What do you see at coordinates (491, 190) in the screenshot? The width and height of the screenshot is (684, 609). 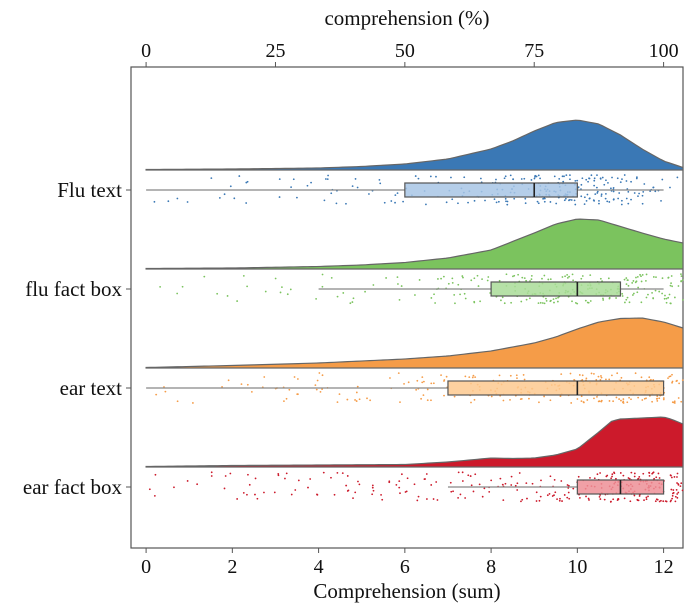 I see `box` at bounding box center [491, 190].